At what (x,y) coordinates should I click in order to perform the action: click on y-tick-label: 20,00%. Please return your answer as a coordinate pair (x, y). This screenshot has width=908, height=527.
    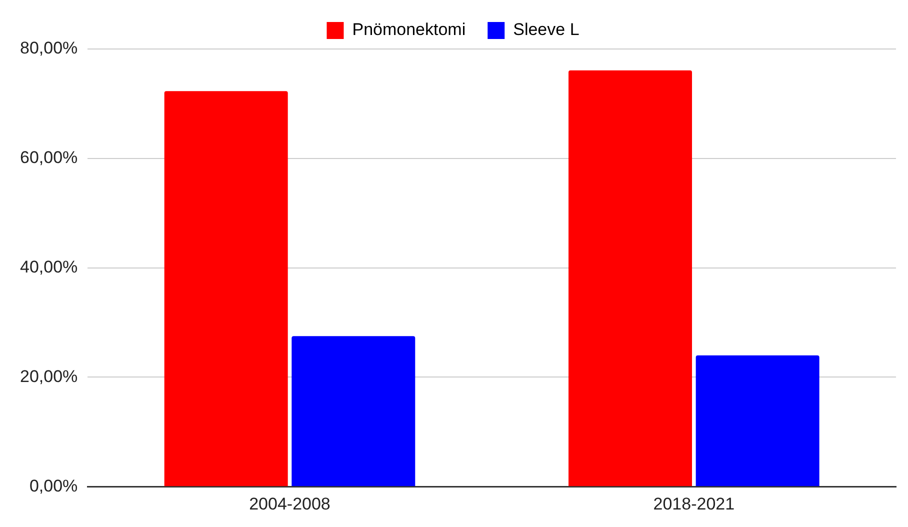
    Looking at the image, I should click on (49, 376).